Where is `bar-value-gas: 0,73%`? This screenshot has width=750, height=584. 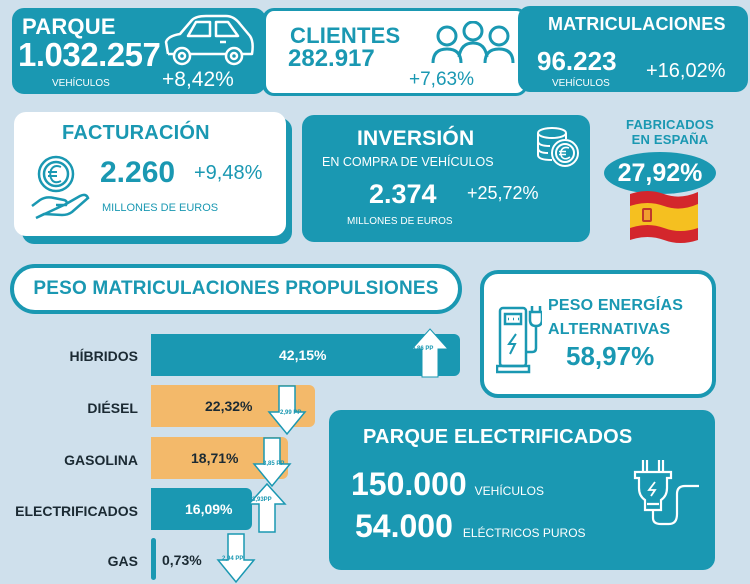 bar-value-gas: 0,73% is located at coordinates (182, 560).